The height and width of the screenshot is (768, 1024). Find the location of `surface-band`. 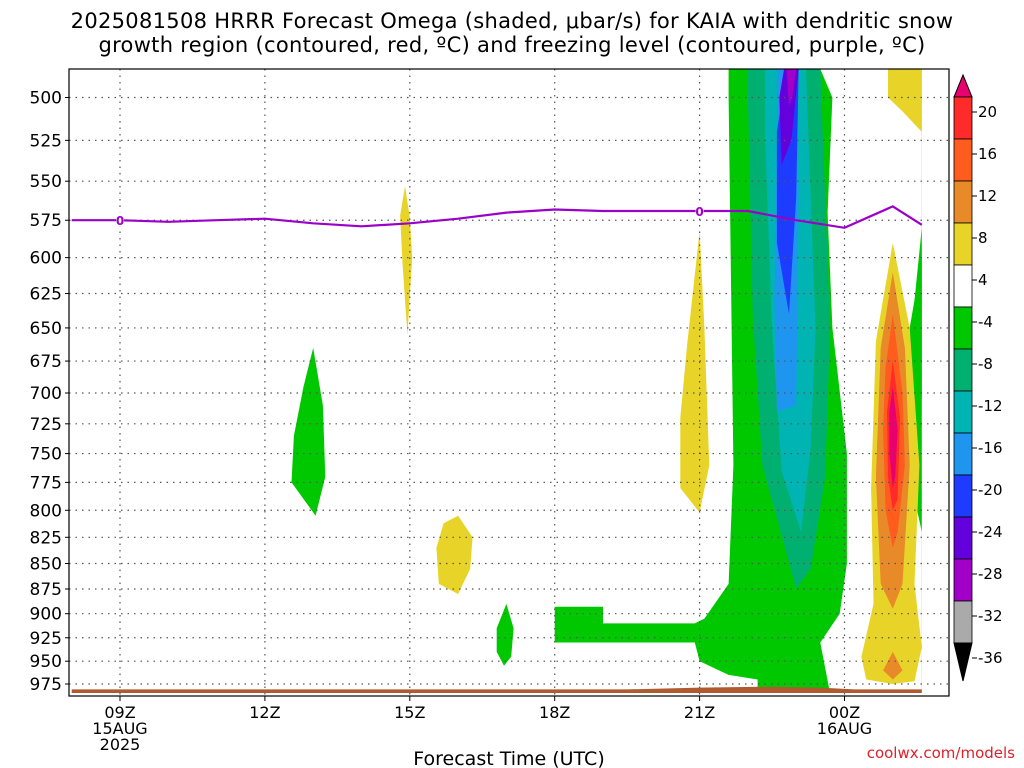

surface-band is located at coordinates (496, 689).